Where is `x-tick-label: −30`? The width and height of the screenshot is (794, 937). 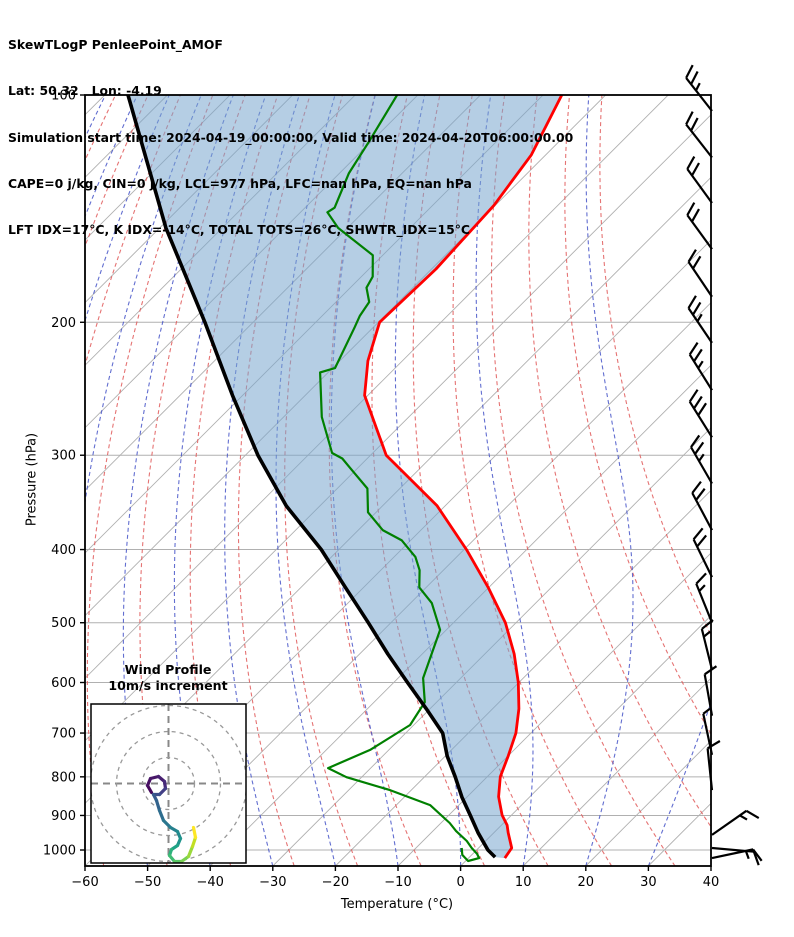 x-tick-label: −30 is located at coordinates (272, 882).